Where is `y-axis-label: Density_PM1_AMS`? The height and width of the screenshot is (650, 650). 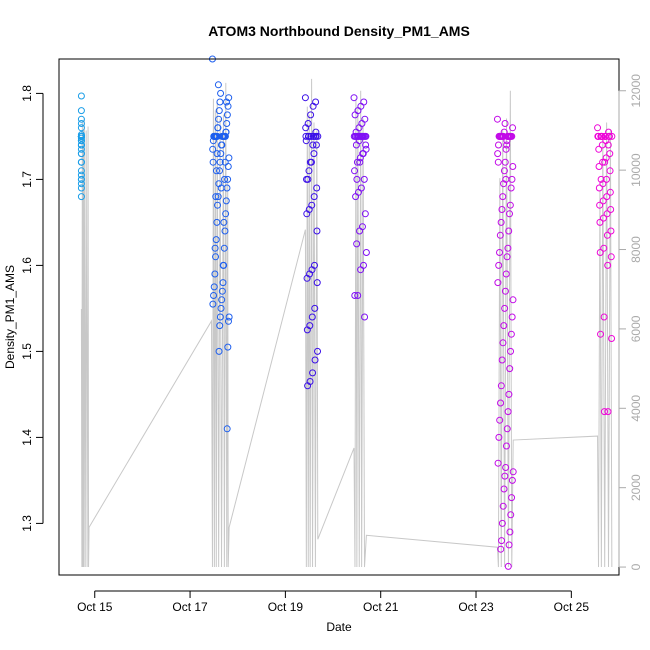
y-axis-label: Density_PM1_AMS is located at coordinates (10, 317).